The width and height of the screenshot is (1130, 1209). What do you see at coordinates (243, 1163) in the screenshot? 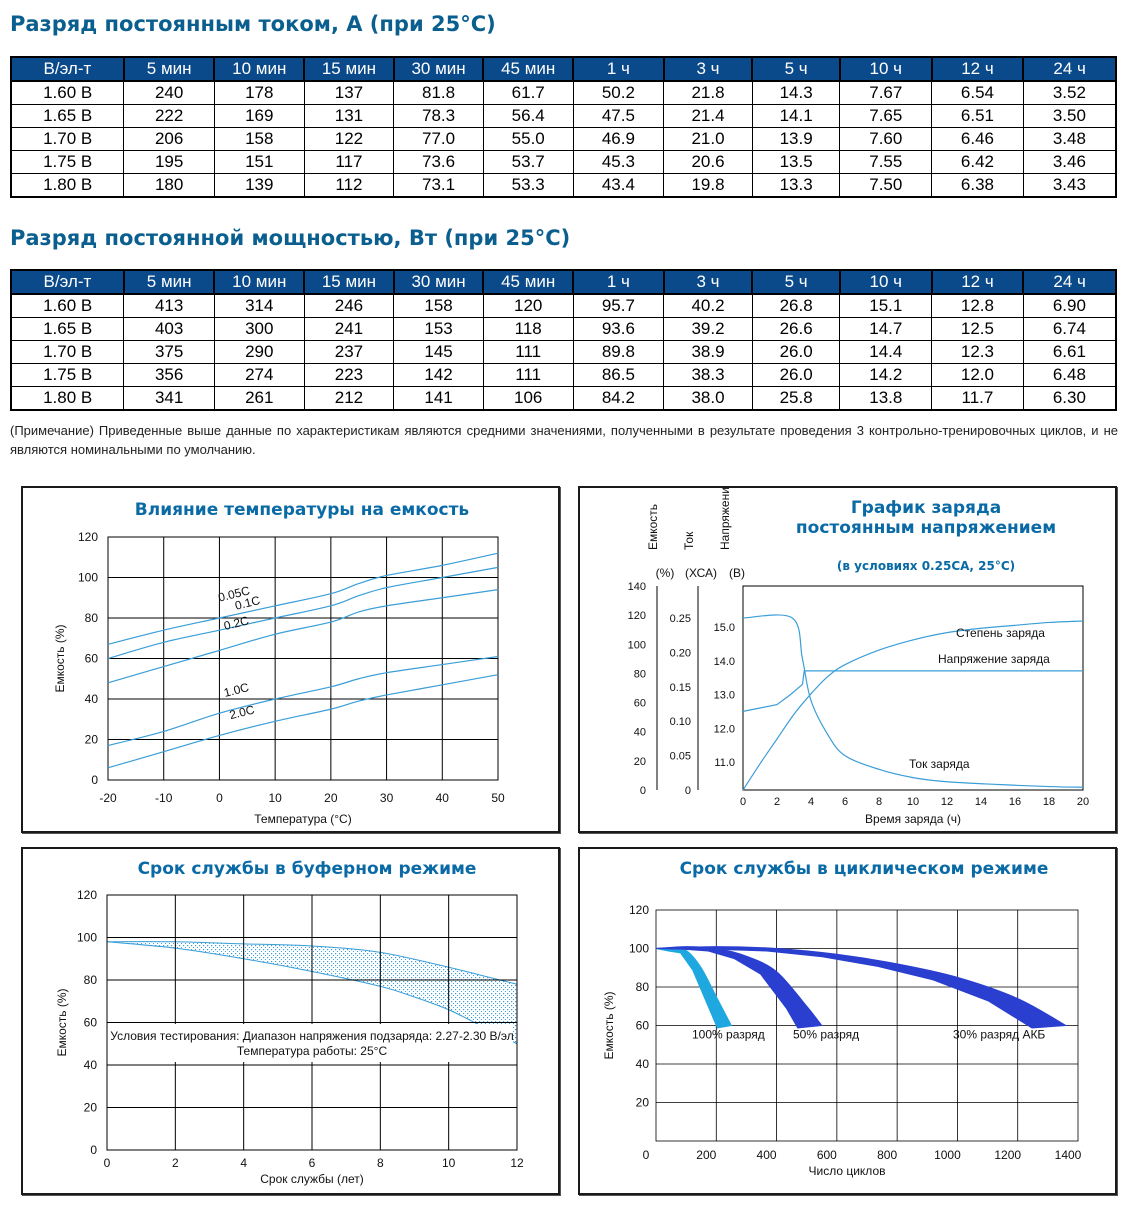
I see `x-tick-label: 4` at bounding box center [243, 1163].